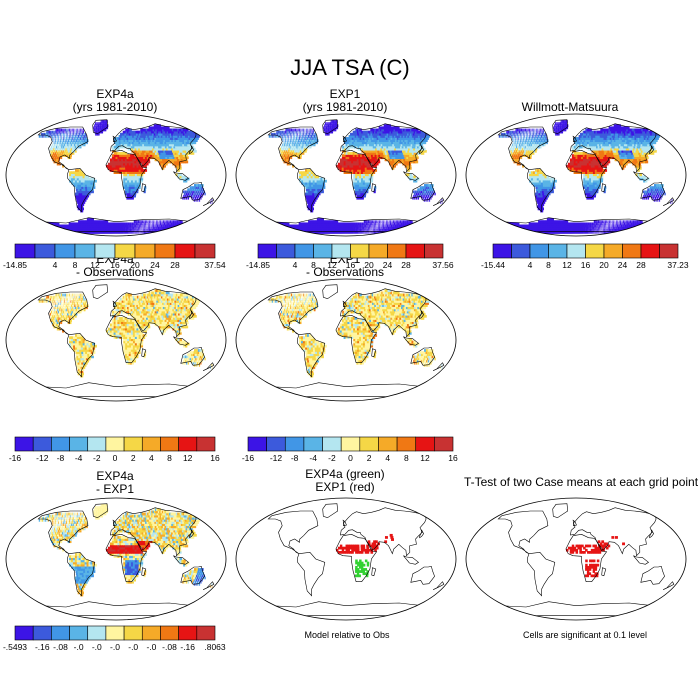 The image size is (700, 700). Describe the element at coordinates (115, 100) in the screenshot. I see `panel-title-exp4a: EXP4a (yrs 1981-2010)` at that location.